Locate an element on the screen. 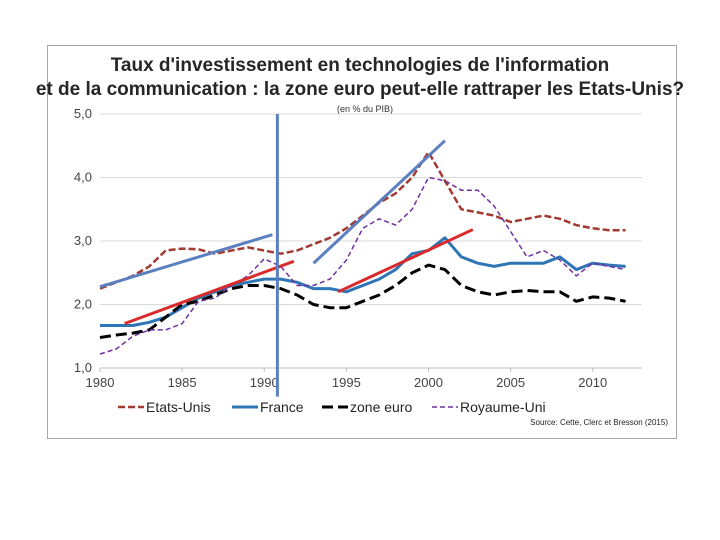  x-tick-label: 2000 is located at coordinates (428, 382).